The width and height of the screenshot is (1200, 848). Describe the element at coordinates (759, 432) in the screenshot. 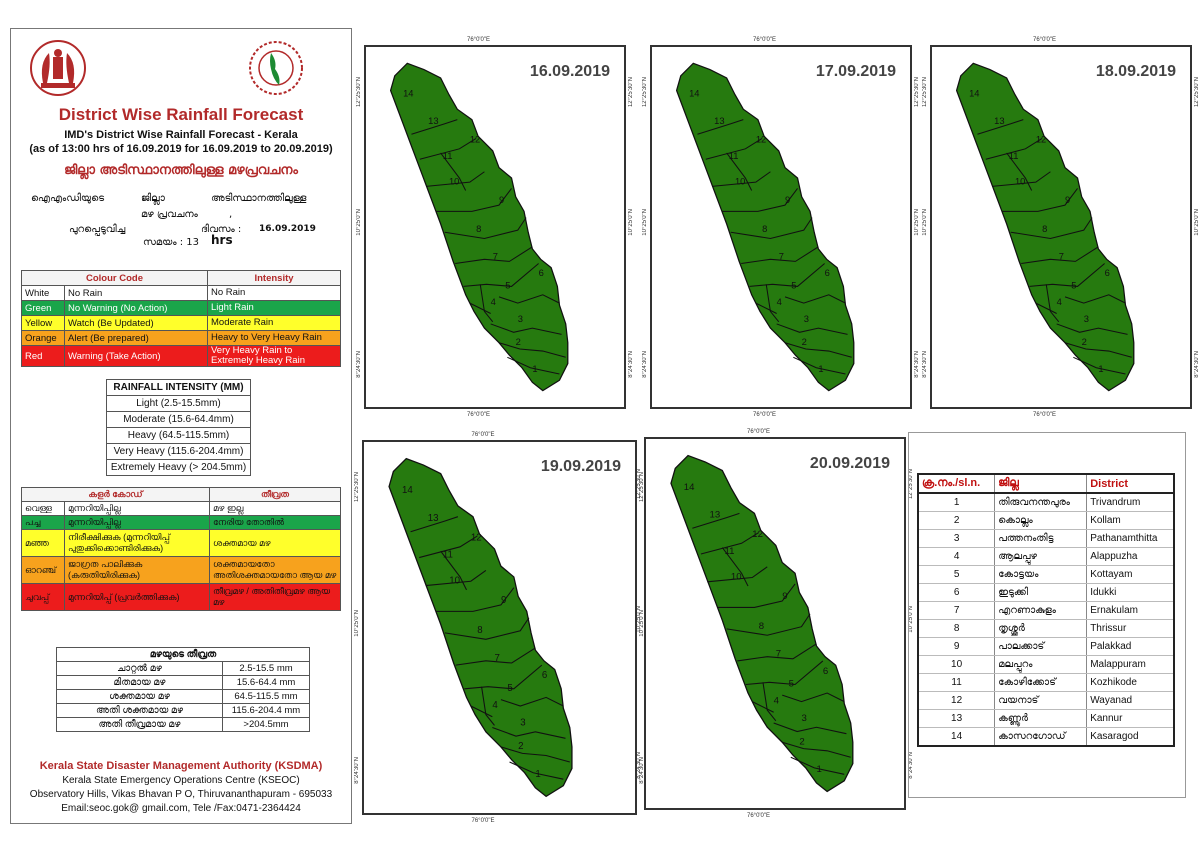

I see `longitude-label: 76°0'0"E` at that location.